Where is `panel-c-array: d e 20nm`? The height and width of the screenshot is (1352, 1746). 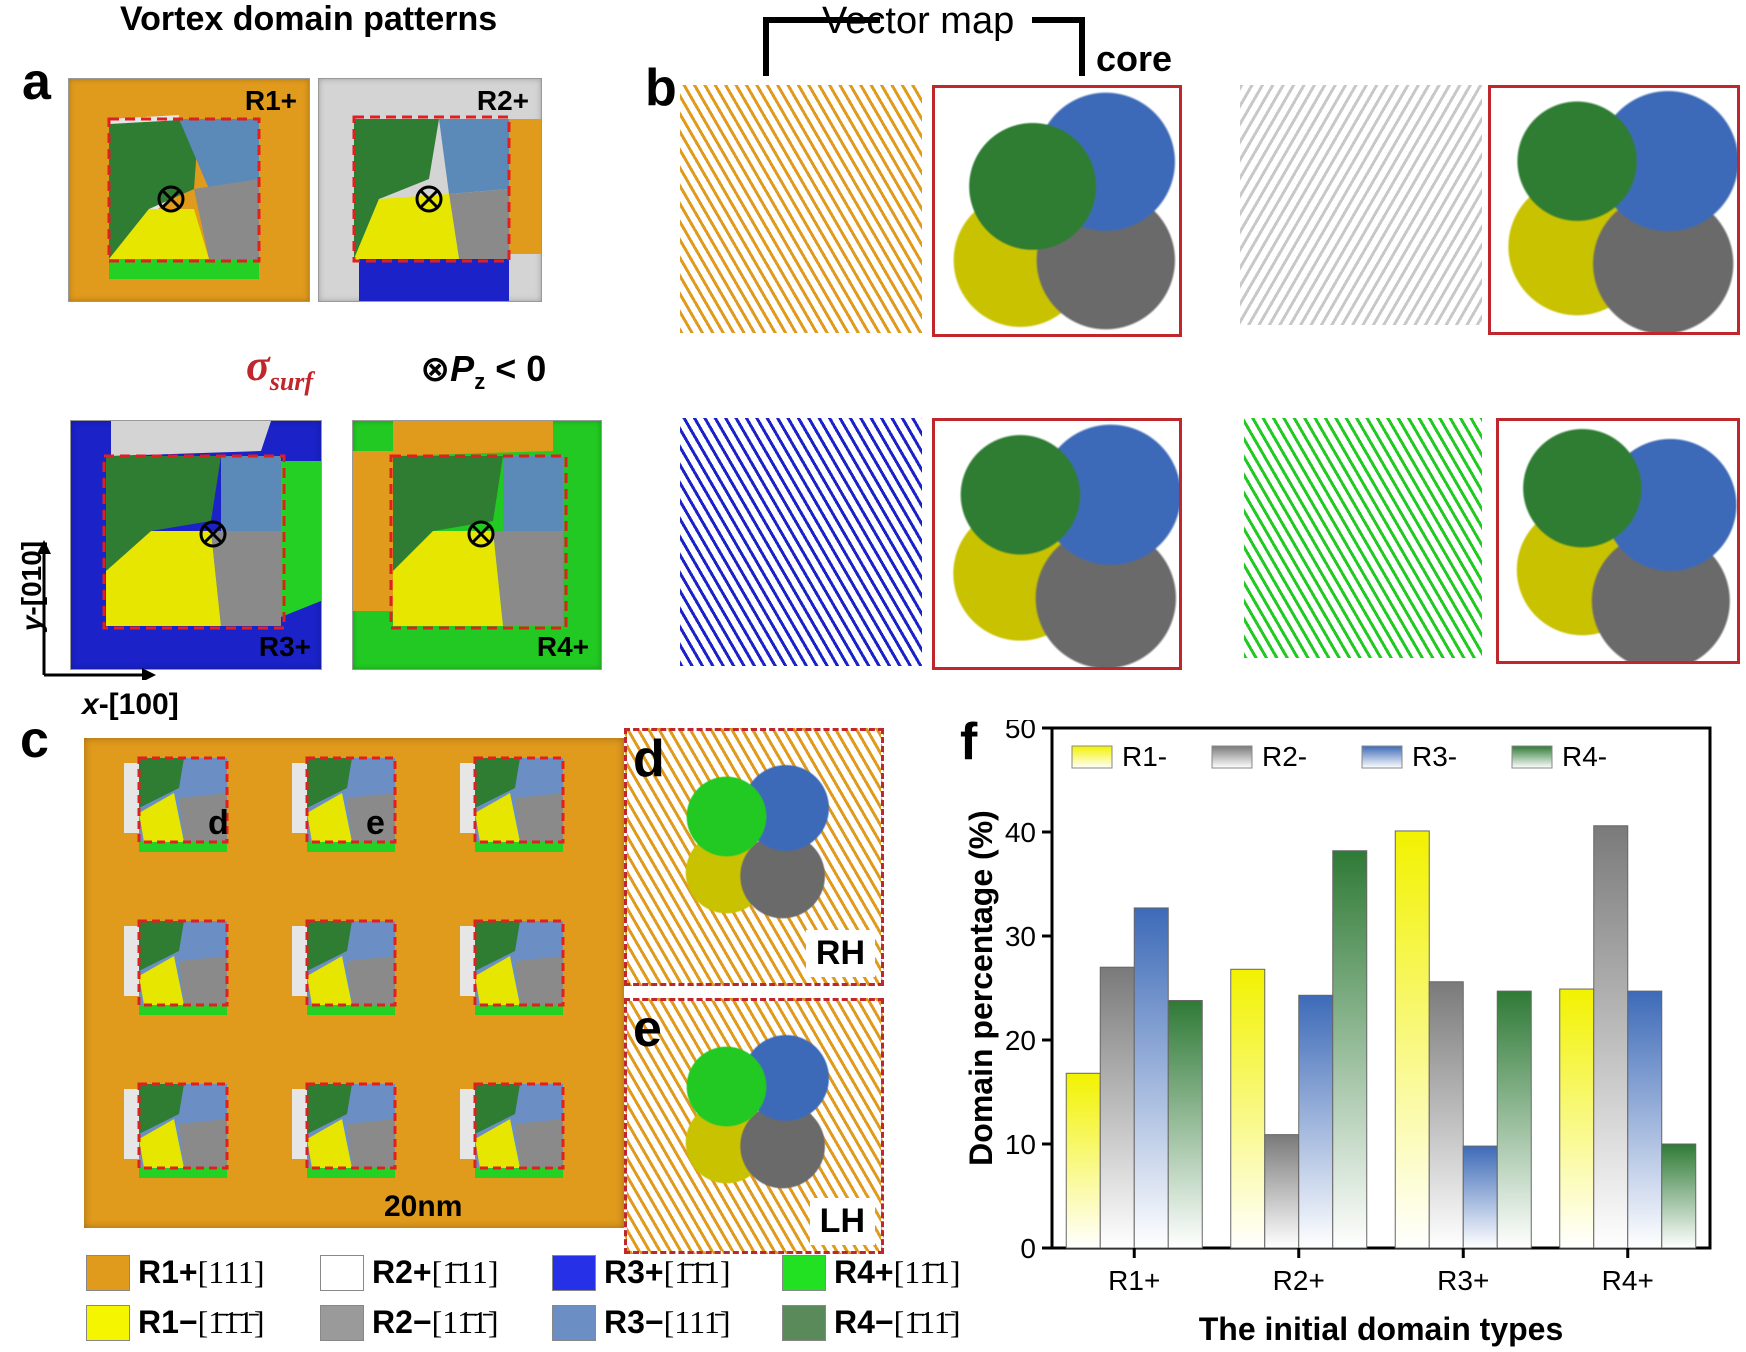 panel-c-array: d e 20nm is located at coordinates (354, 983).